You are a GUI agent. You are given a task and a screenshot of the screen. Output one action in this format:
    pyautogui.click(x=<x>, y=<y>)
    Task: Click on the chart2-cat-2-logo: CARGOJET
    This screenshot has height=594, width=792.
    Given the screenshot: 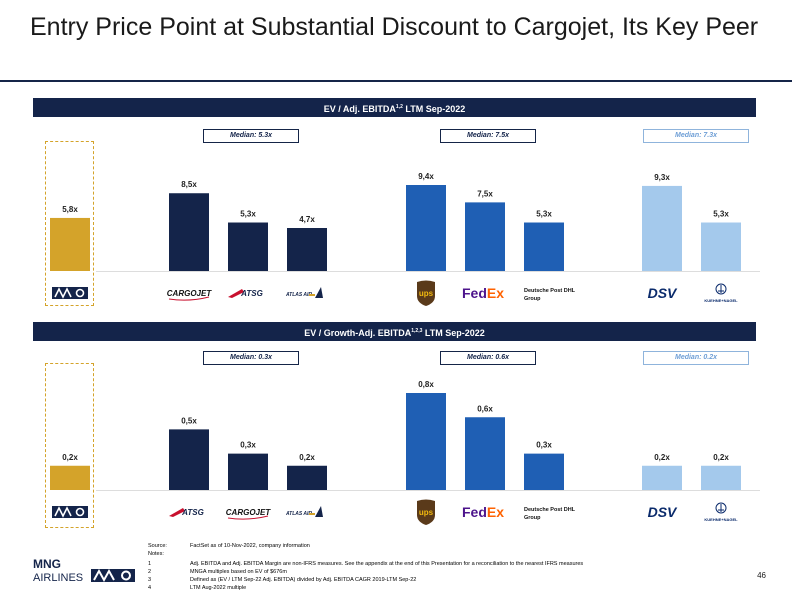 What is the action you would take?
    pyautogui.click(x=249, y=514)
    